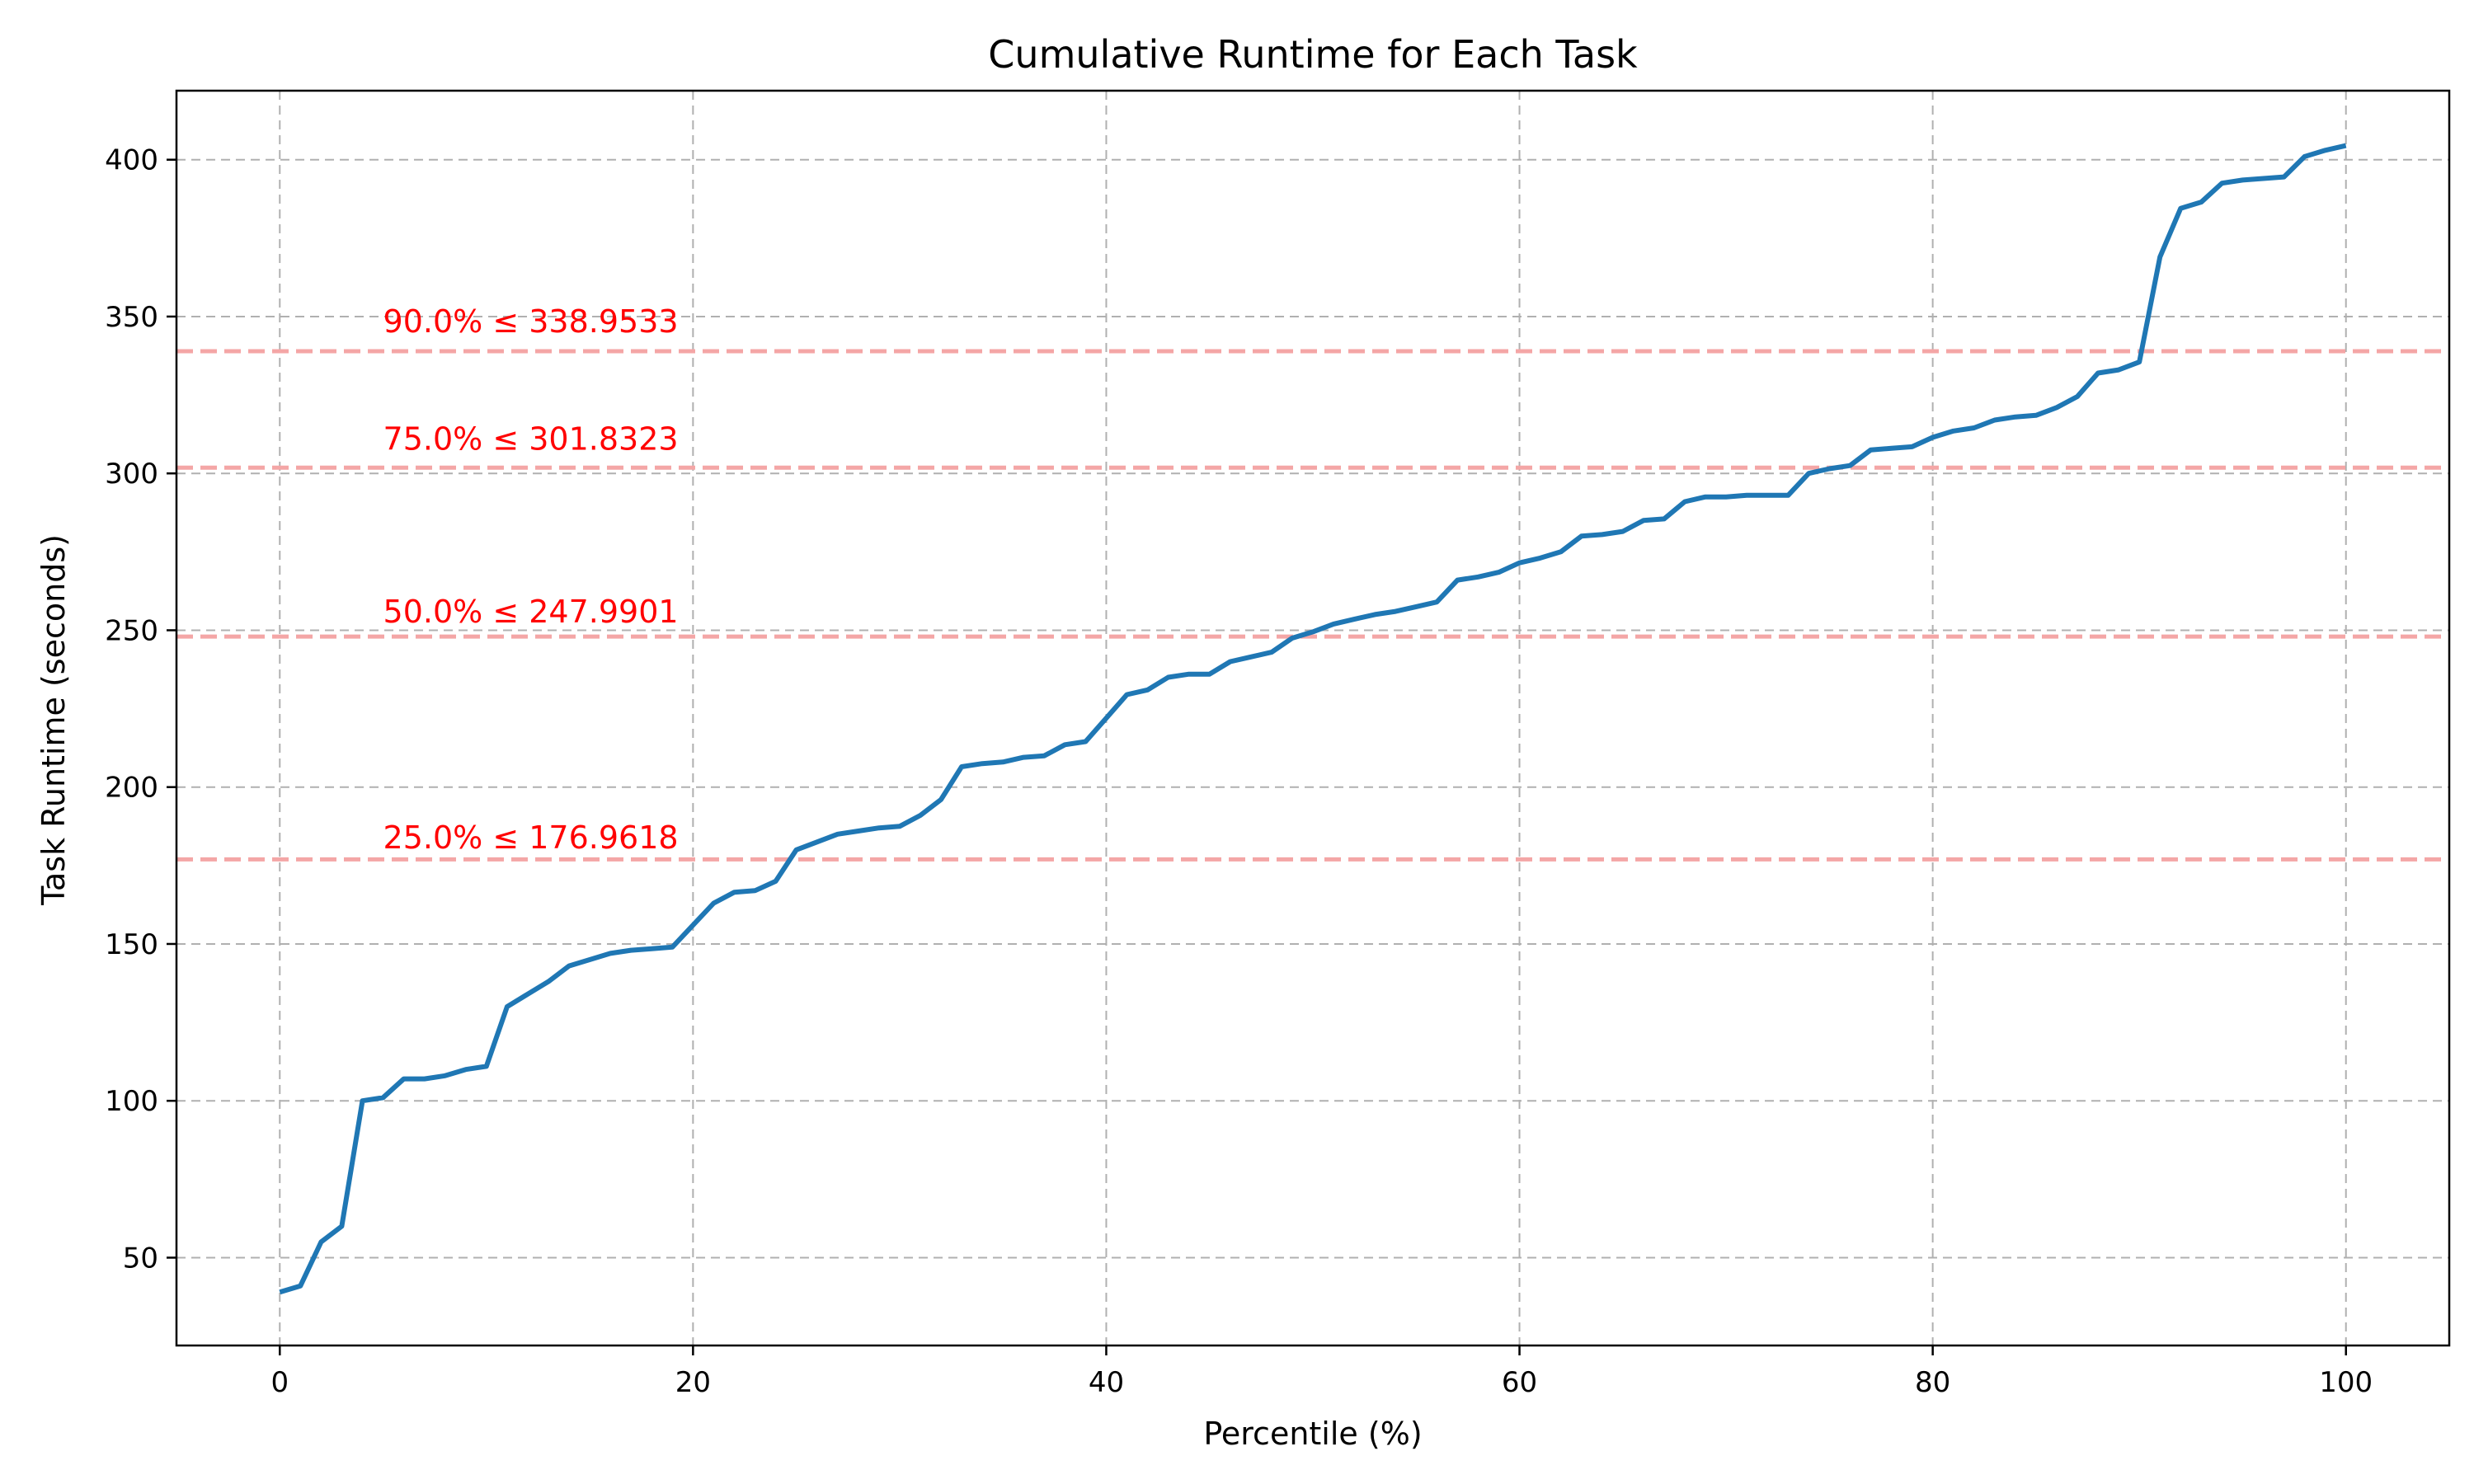 The image size is (2474, 1484). I want to click on reference-label: 75.0% ≤ 301.8323, so click(531, 440).